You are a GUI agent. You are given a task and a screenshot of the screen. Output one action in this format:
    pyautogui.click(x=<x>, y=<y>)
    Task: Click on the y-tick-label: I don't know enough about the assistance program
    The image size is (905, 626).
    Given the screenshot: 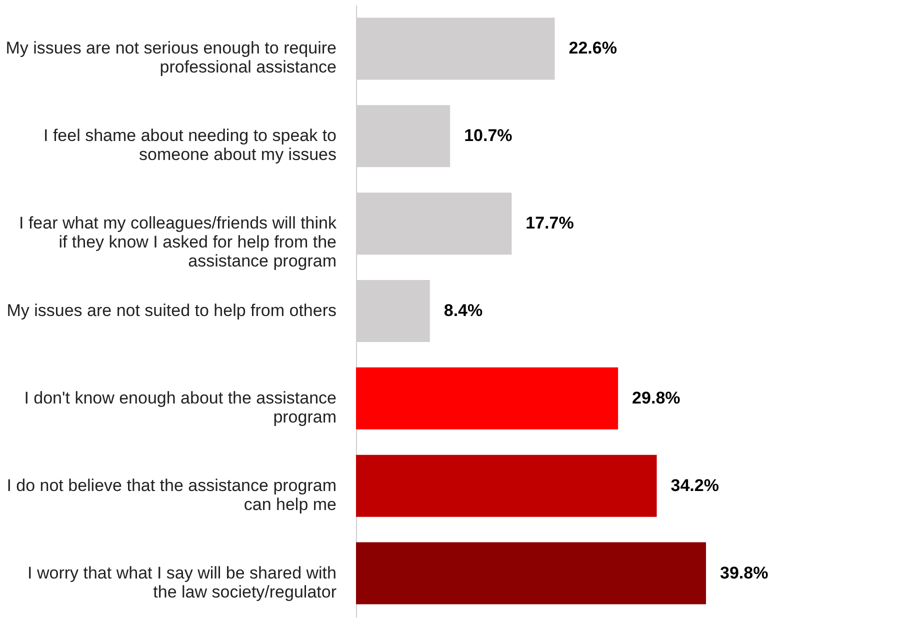 What is the action you would take?
    pyautogui.click(x=180, y=407)
    